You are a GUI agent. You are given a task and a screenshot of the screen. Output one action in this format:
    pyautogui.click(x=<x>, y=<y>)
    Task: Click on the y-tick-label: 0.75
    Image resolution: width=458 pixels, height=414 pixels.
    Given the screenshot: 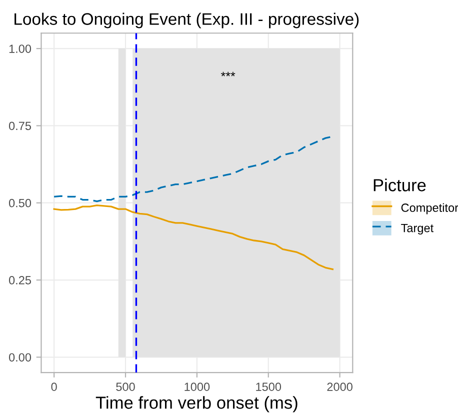 What is the action you would take?
    pyautogui.click(x=20, y=126)
    